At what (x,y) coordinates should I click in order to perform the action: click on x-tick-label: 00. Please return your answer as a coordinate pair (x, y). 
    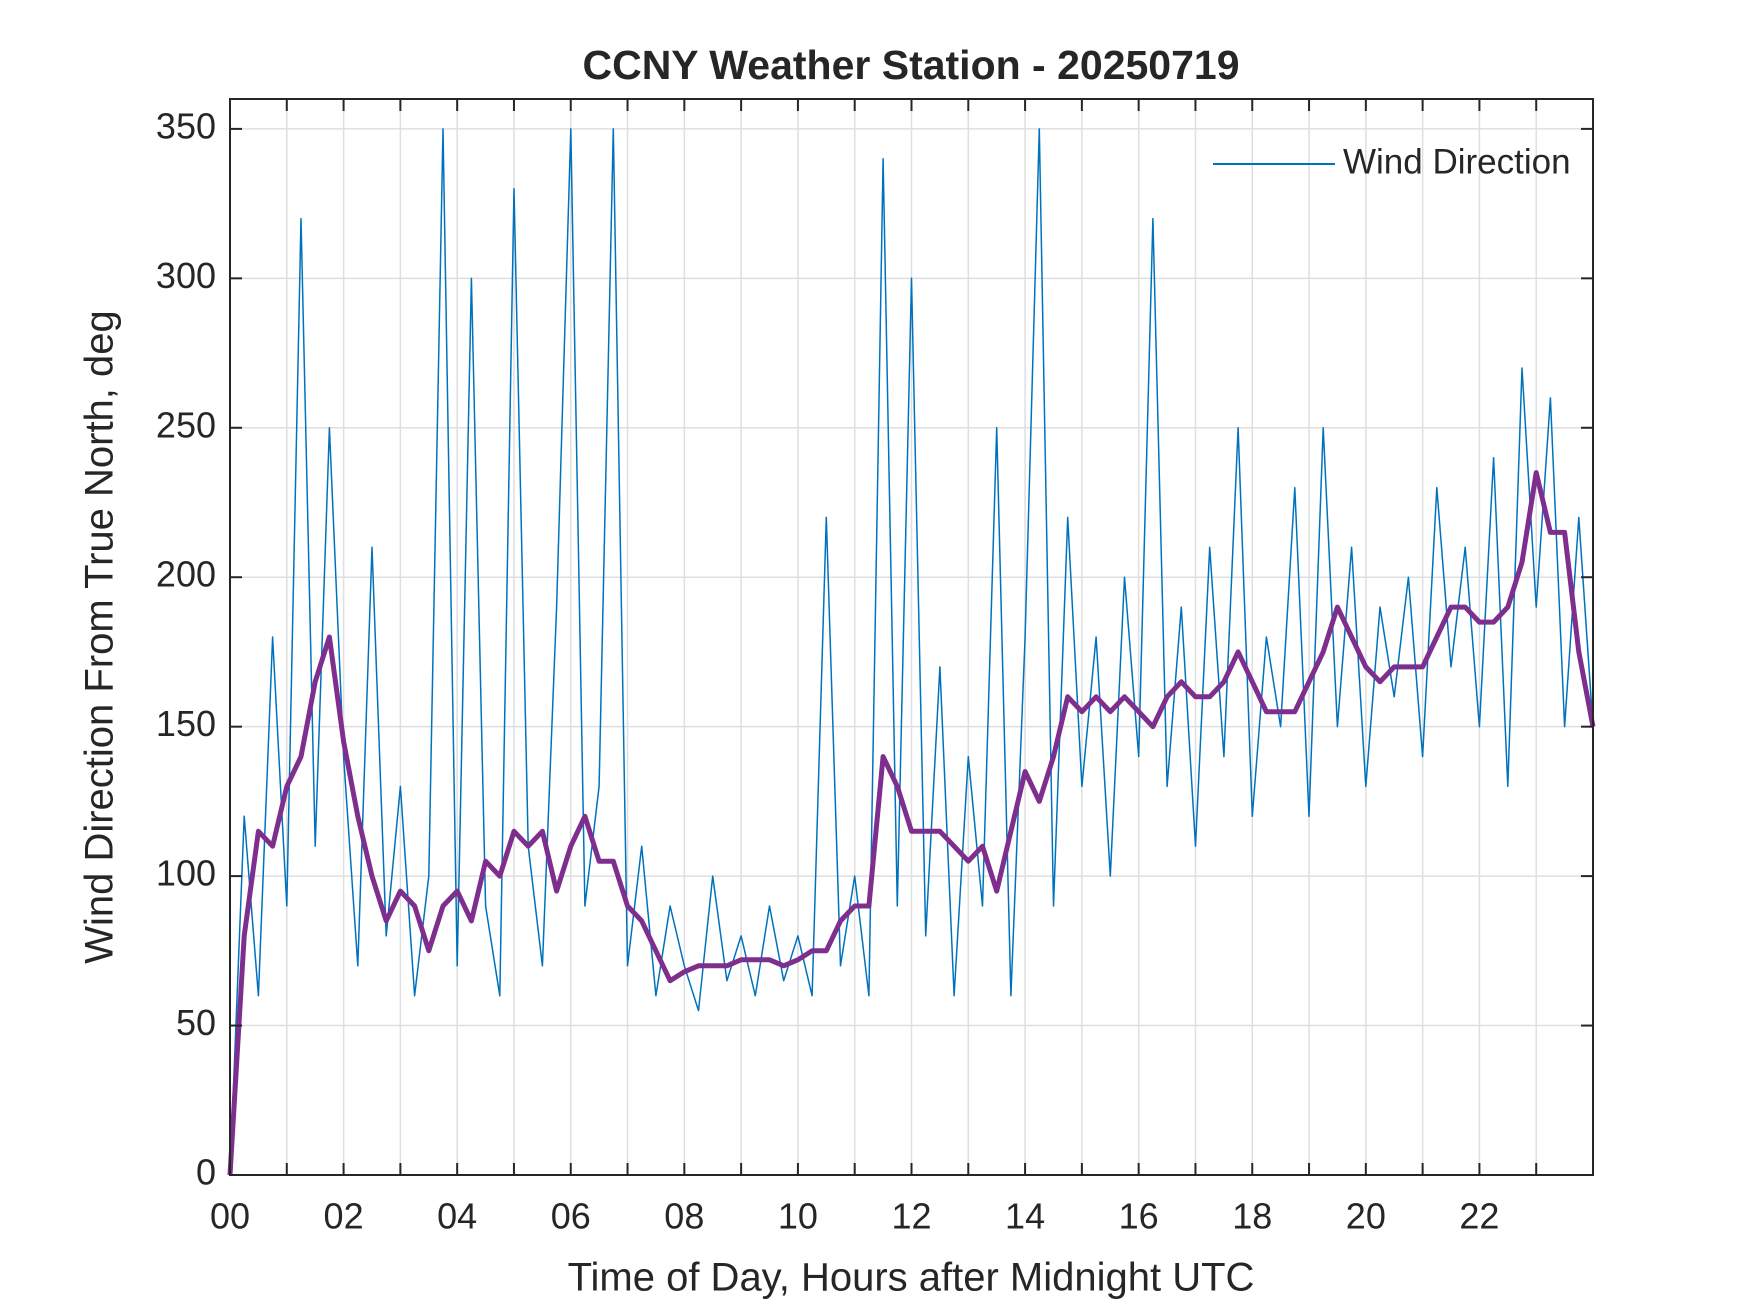
    Looking at the image, I should click on (230, 1216).